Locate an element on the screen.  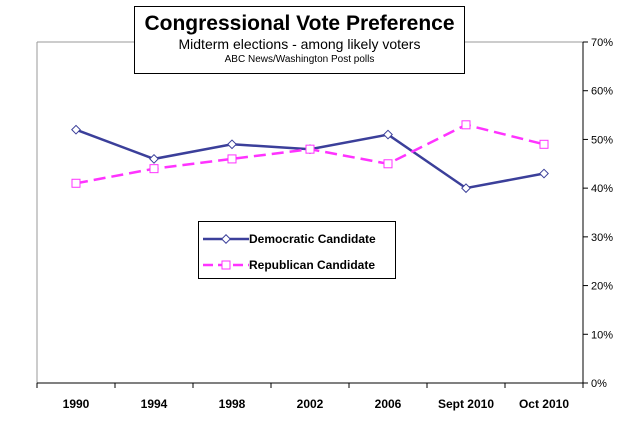
x-category-label: Sept 2010 is located at coordinates (466, 404).